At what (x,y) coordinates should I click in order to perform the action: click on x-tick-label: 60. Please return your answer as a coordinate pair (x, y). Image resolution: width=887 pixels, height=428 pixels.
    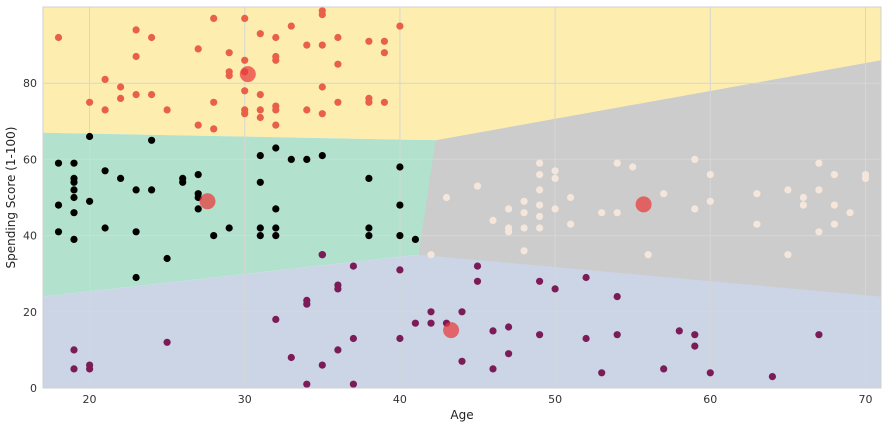
    Looking at the image, I should click on (710, 399).